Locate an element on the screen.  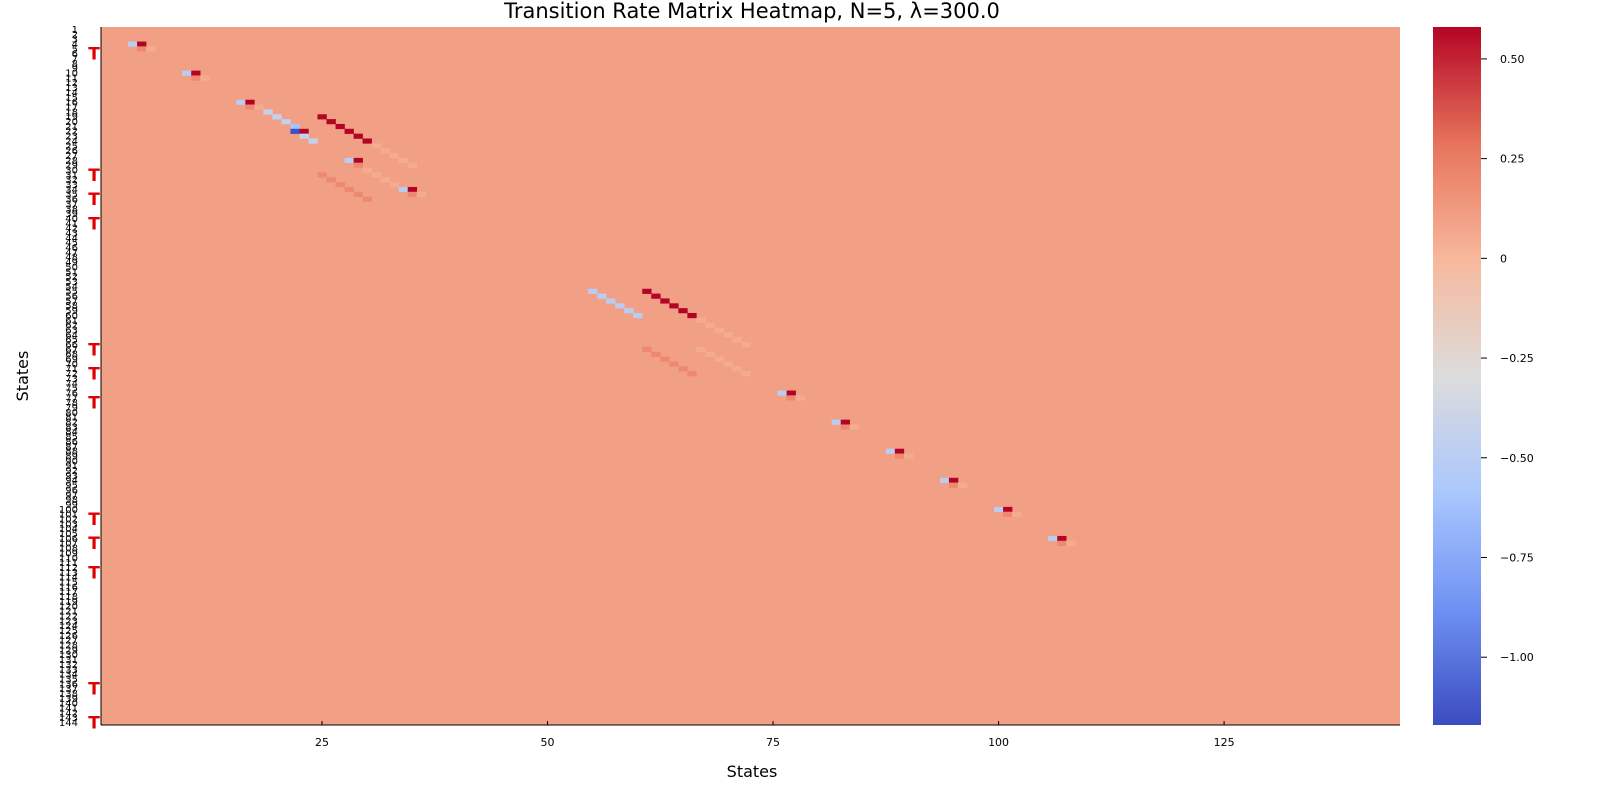
colorbar-tick-label: −0.50 is located at coordinates (1517, 458).